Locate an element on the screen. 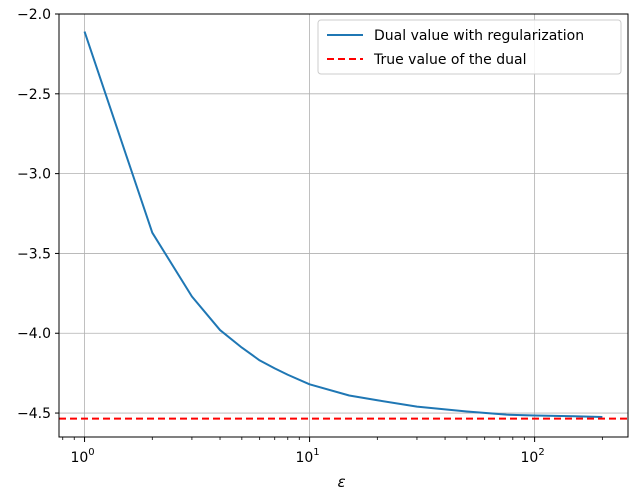 This screenshot has height=498, width=637. y-tick-label: −3.5 is located at coordinates (34, 254).